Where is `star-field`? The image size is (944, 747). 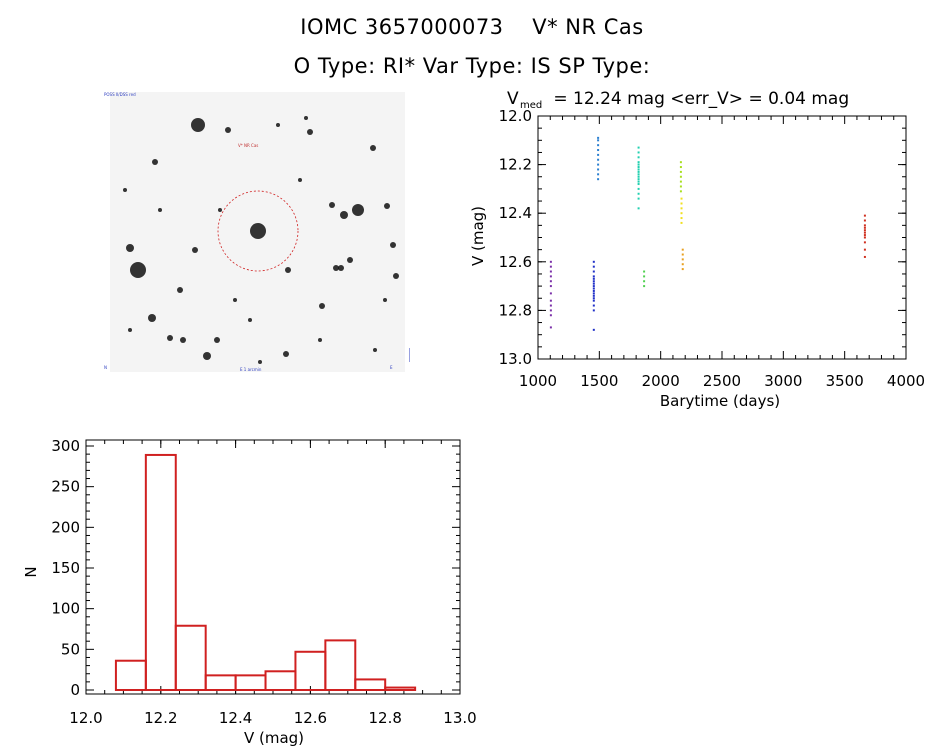 star-field is located at coordinates (261, 240).